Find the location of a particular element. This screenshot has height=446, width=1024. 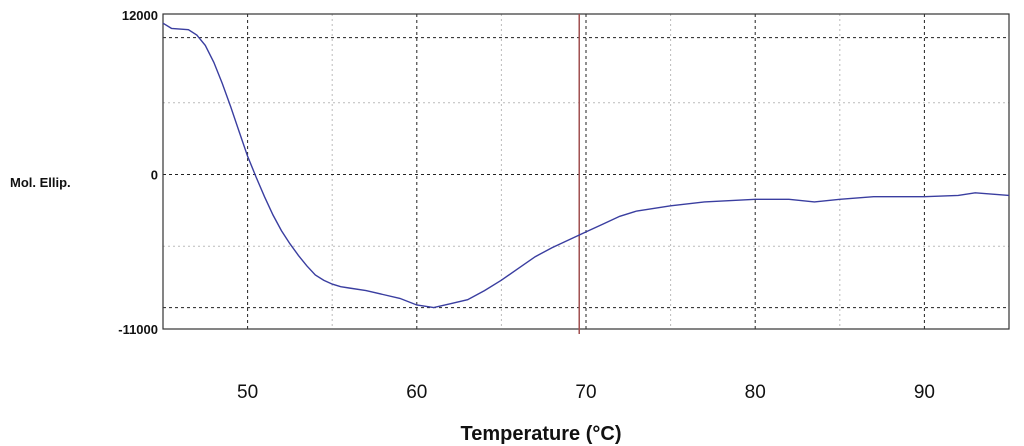

x-tick-label: 80 is located at coordinates (755, 392).